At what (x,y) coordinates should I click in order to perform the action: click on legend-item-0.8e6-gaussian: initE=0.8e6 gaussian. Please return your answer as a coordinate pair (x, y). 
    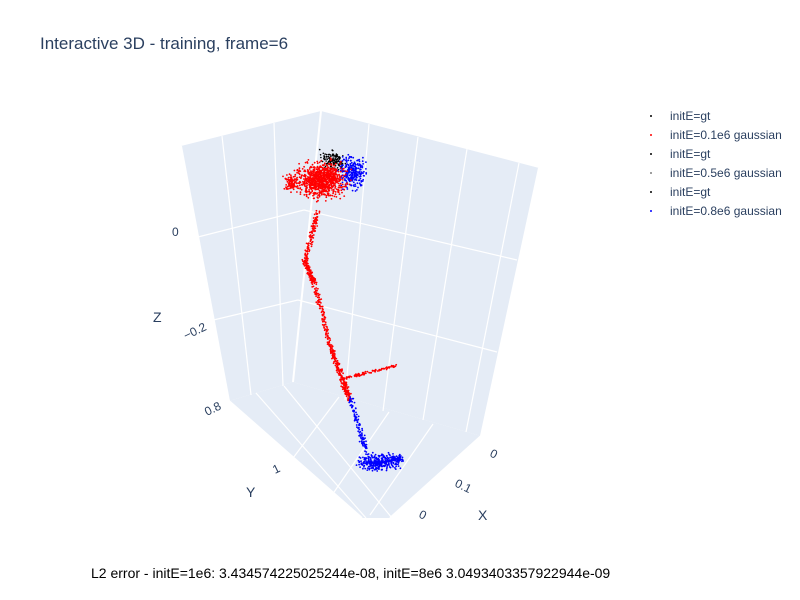
    Looking at the image, I should click on (713, 210).